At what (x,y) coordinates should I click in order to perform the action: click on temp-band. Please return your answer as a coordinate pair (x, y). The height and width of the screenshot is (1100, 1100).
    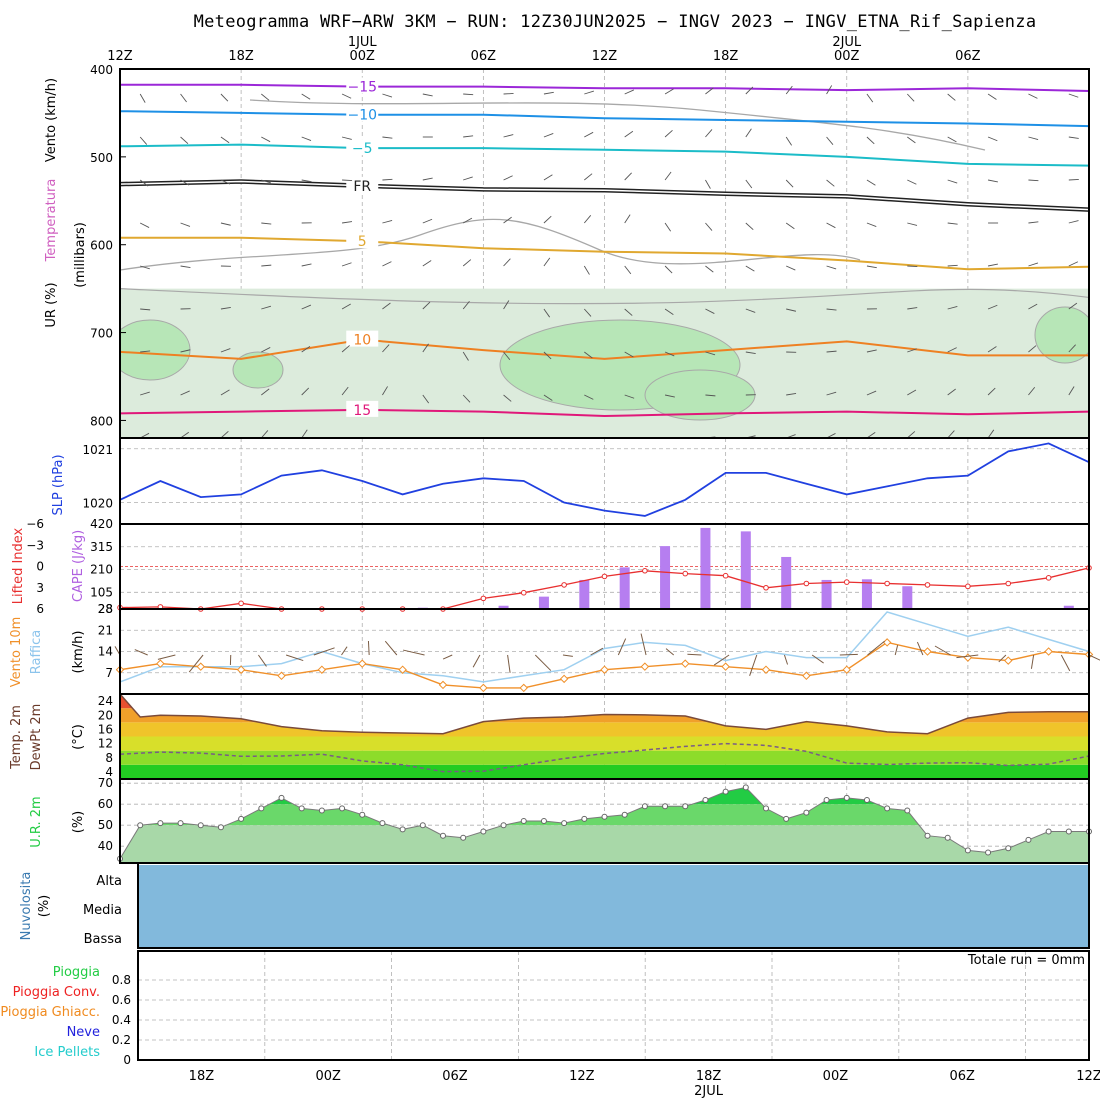
    Looking at the image, I should click on (604, 729).